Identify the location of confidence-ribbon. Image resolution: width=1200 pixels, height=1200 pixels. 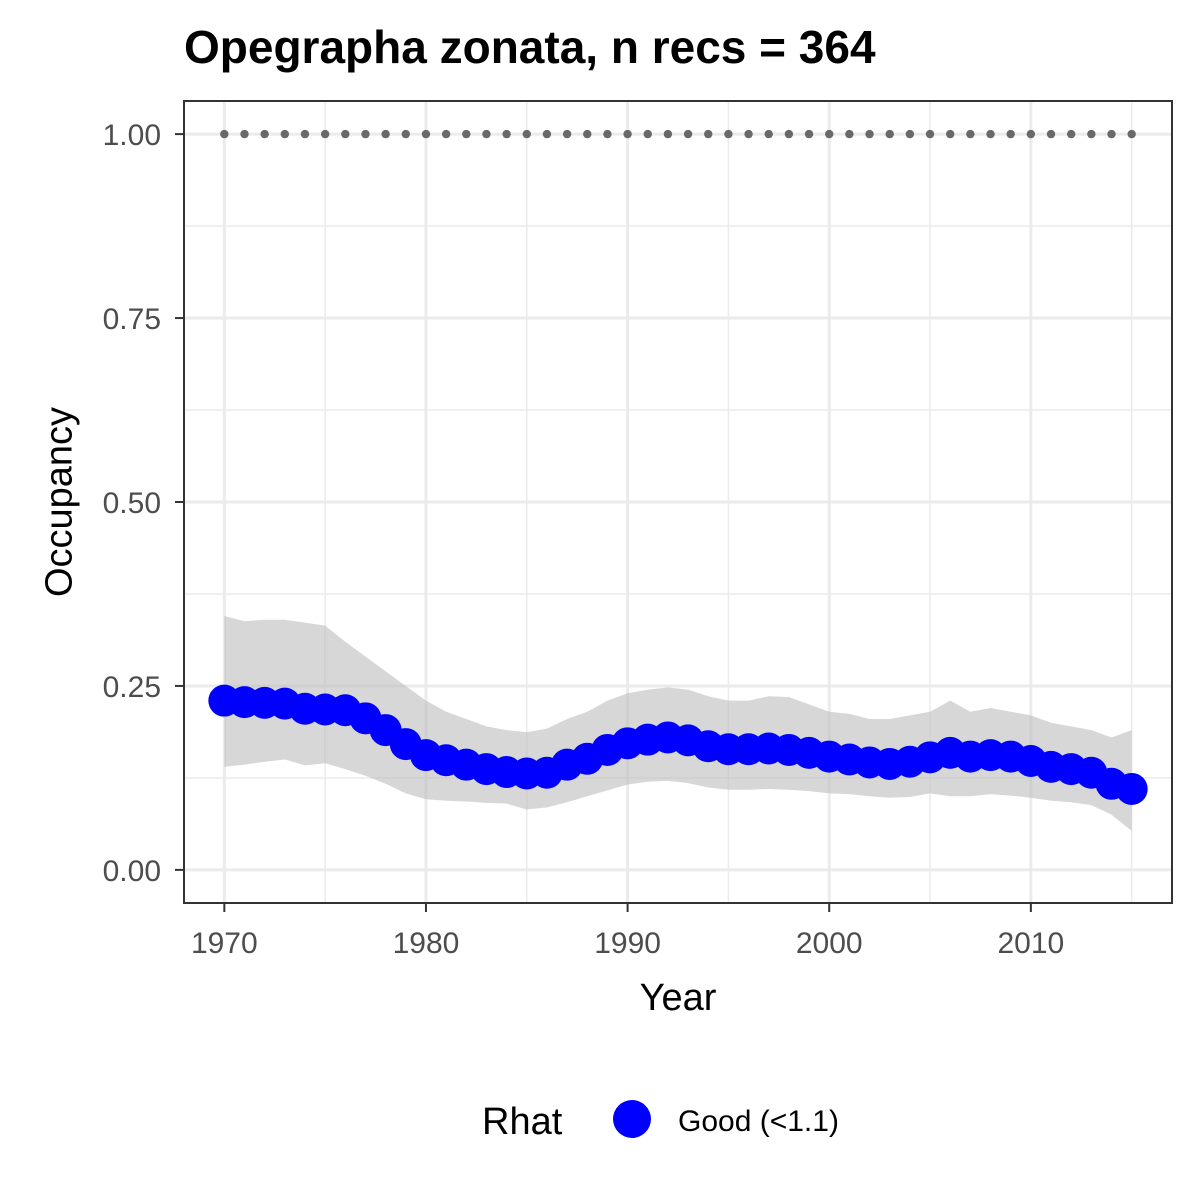
(678, 723).